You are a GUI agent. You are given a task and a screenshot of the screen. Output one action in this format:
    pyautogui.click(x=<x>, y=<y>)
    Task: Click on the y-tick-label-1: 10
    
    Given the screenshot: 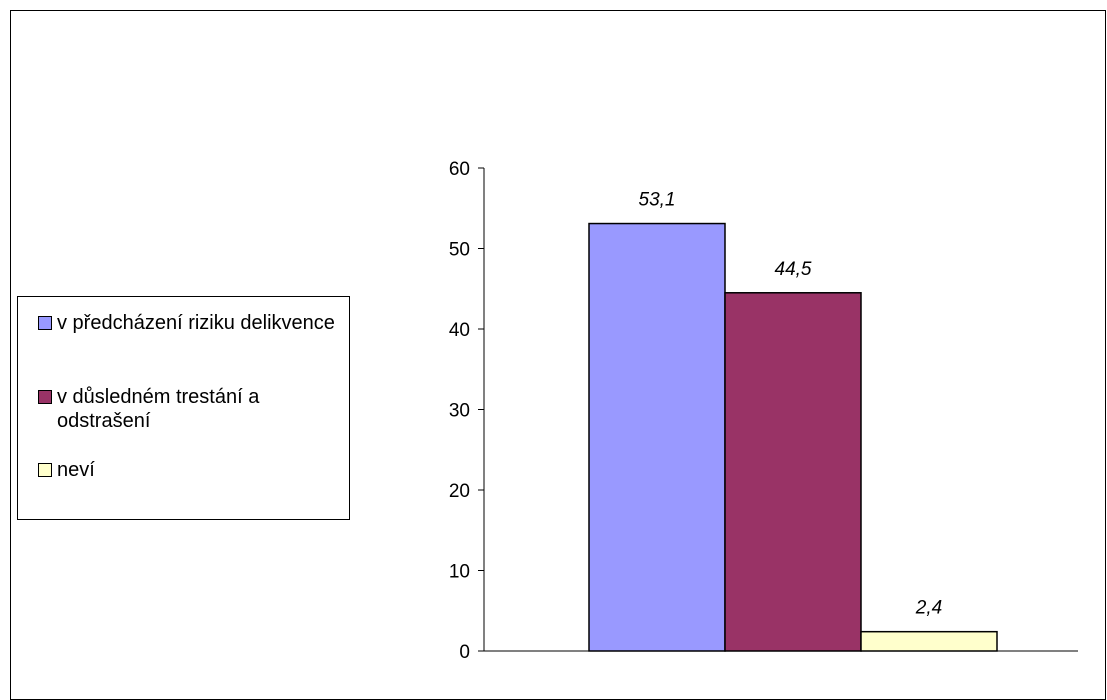 What is the action you would take?
    pyautogui.click(x=459, y=572)
    